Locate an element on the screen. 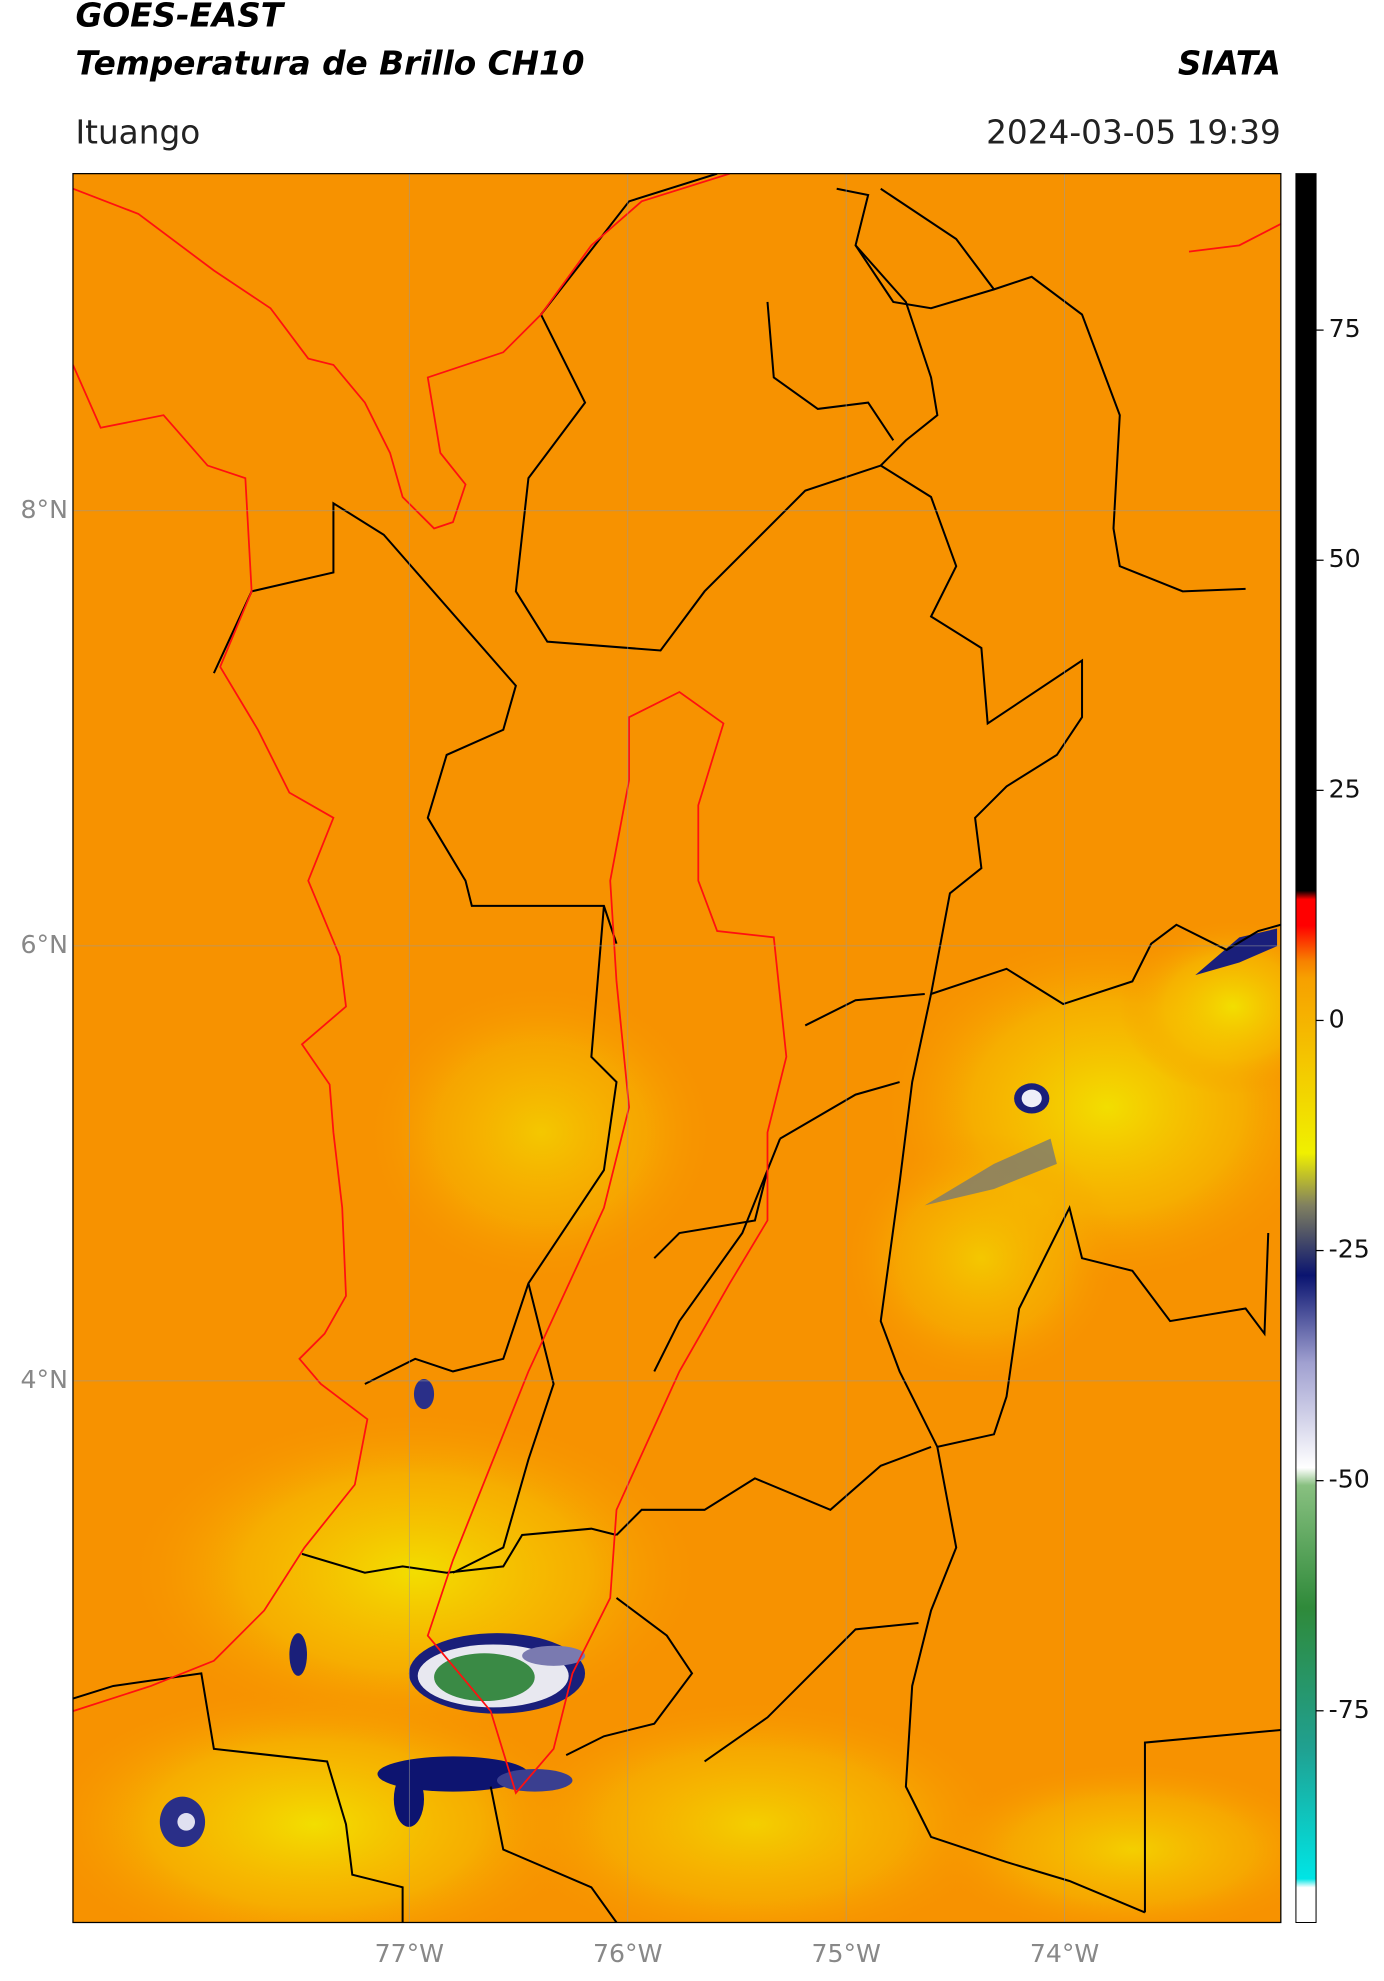 The height and width of the screenshot is (1981, 1384). colorbar is located at coordinates (1306, 1048).